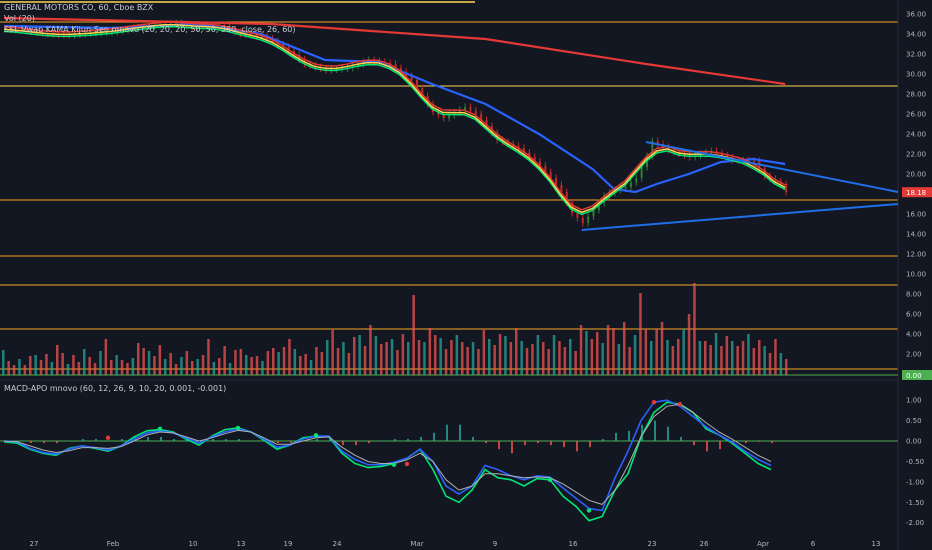 Image resolution: width=932 pixels, height=550 pixels. I want to click on current-price-label: 18.18, so click(916, 193).